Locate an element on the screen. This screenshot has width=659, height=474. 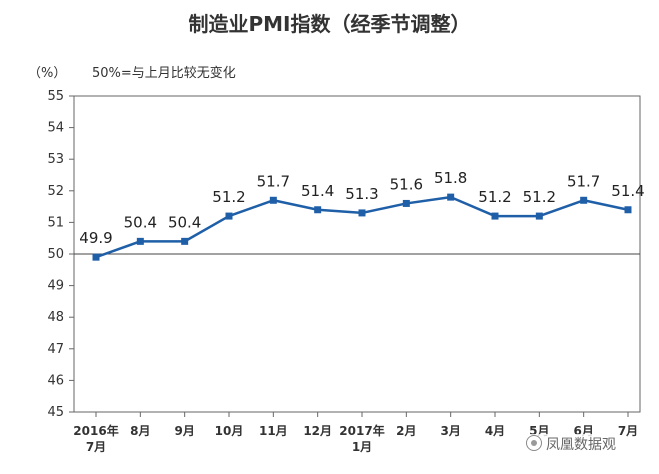
x-tick-label: 12月 is located at coordinates (317, 431).